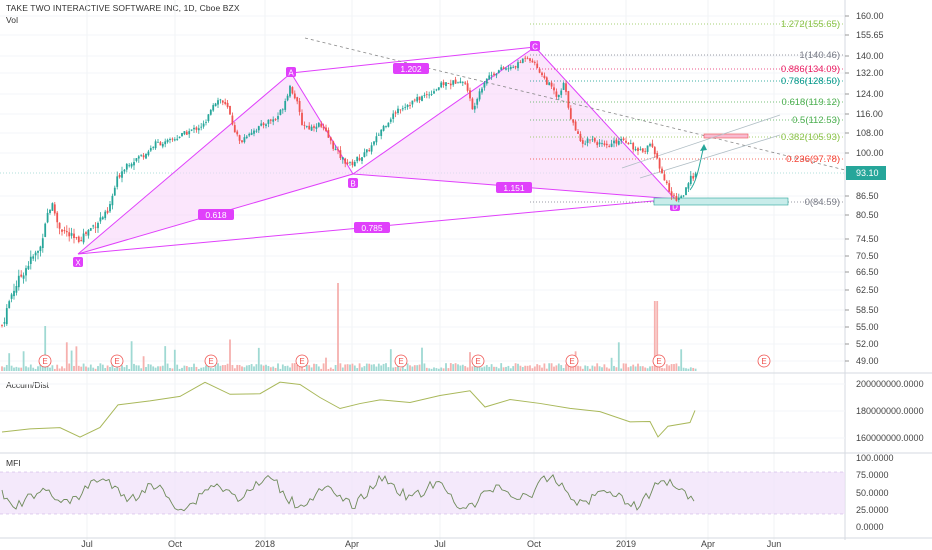 The height and width of the screenshot is (550, 932). What do you see at coordinates (867, 327) in the screenshot?
I see `price-tick-label: 55.00` at bounding box center [867, 327].